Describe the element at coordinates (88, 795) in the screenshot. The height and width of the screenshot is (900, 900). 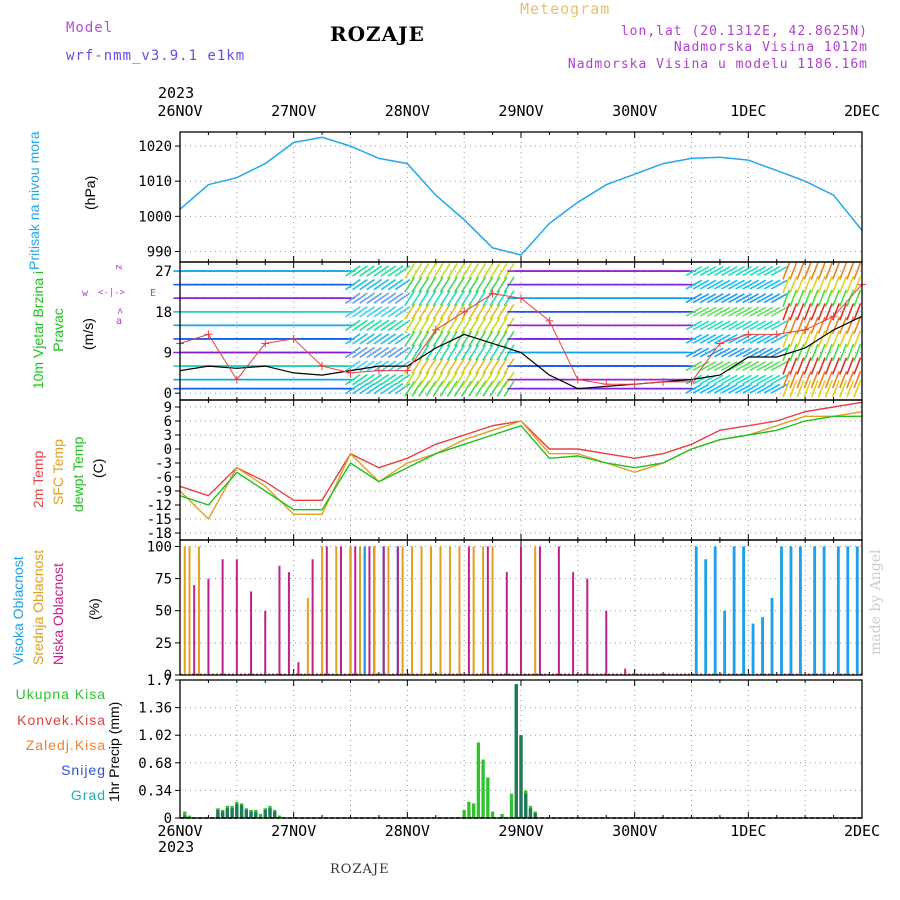
I see `legend-grad: Grad` at that location.